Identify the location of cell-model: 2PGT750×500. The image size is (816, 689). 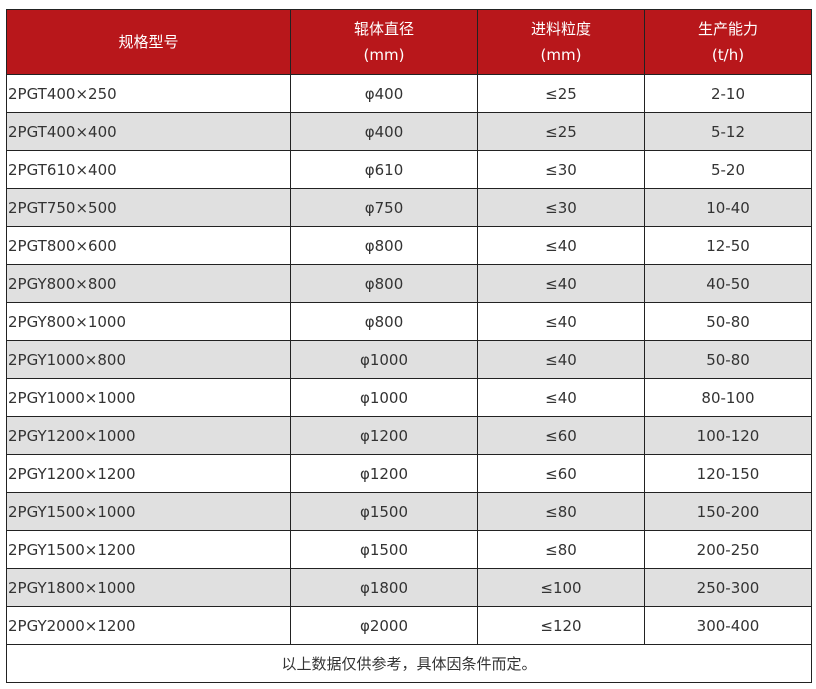
(148, 207).